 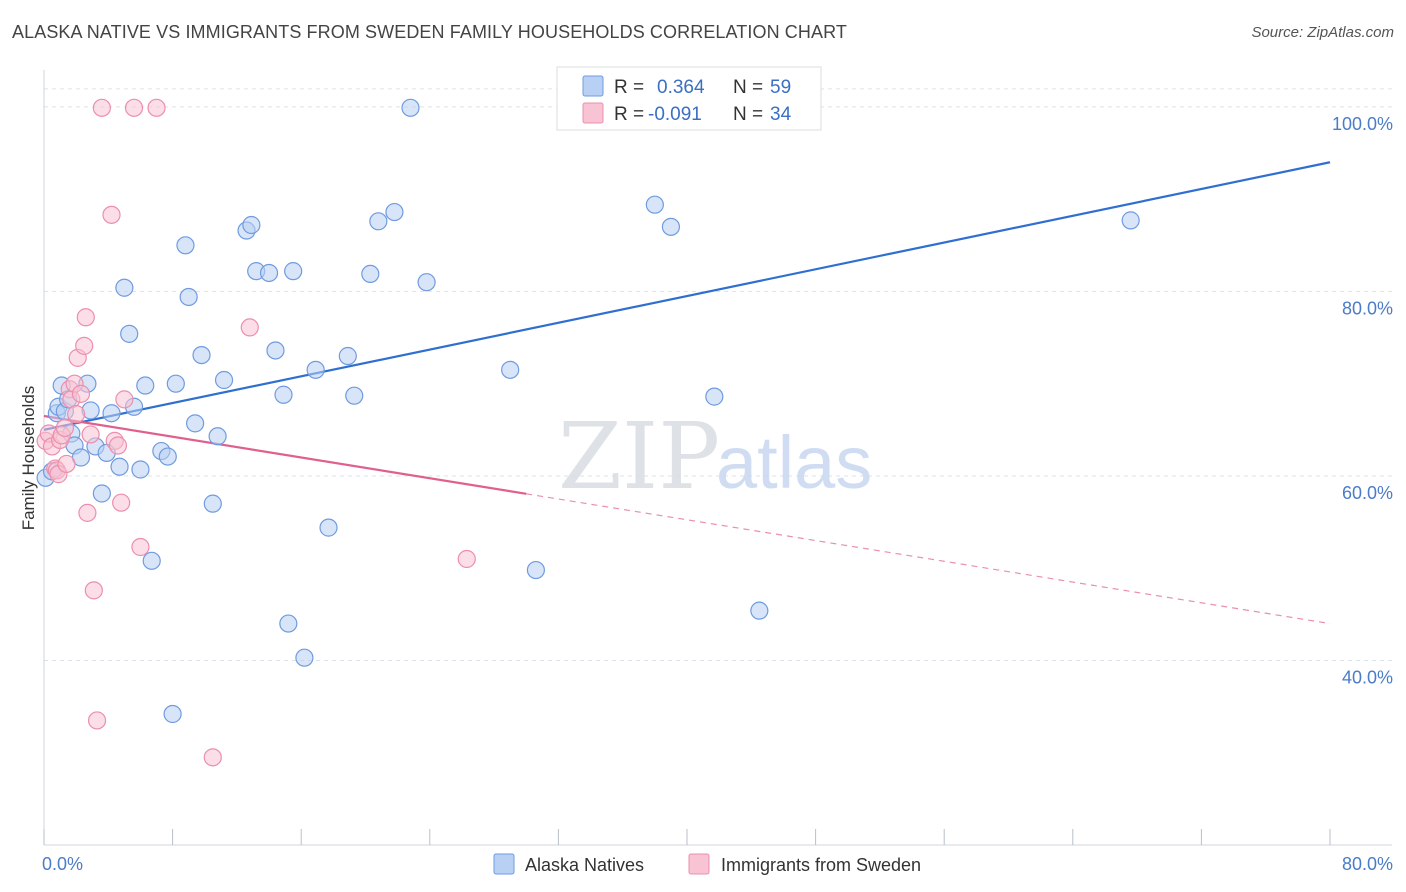 I want to click on stats-n-label-pink: N =, so click(x=748, y=114).